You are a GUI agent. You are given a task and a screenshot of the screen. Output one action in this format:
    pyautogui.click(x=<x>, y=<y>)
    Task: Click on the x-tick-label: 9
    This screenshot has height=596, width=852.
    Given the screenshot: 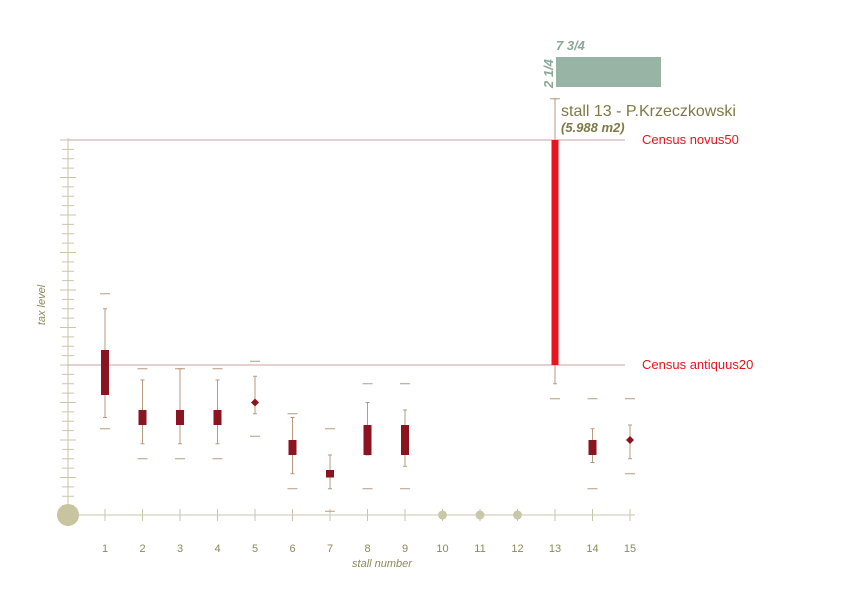 What is the action you would take?
    pyautogui.click(x=405, y=549)
    